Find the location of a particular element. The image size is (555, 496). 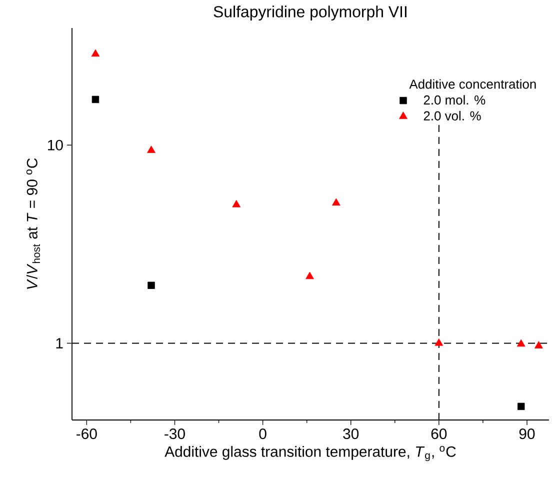

x-tick-label: 90 is located at coordinates (527, 434).